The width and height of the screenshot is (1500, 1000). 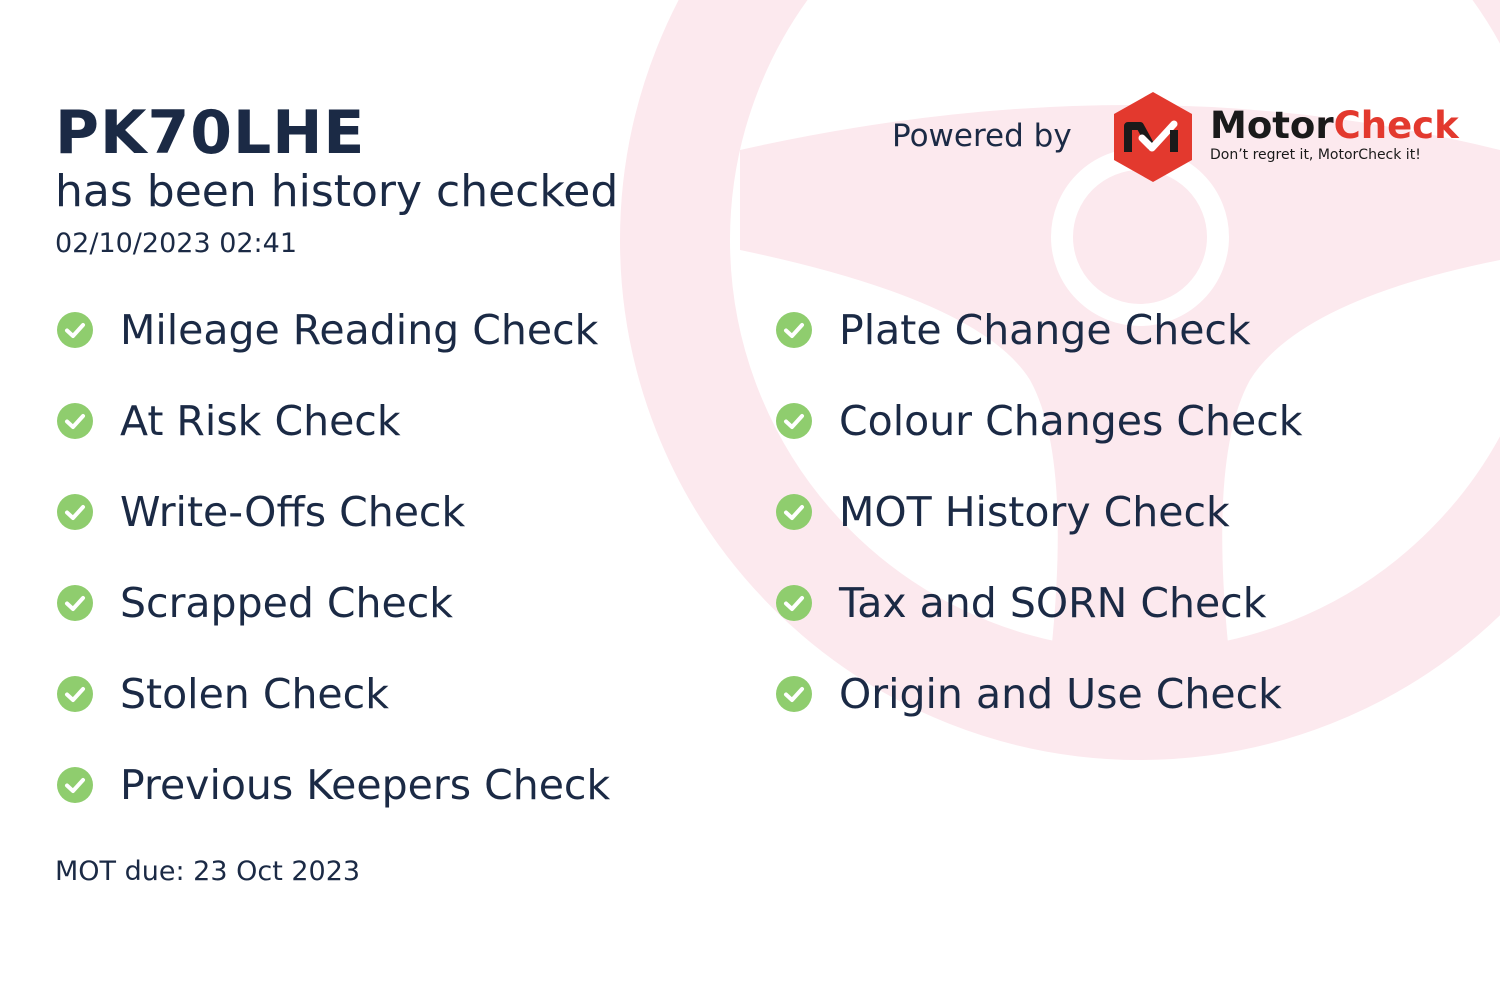 I want to click on check-label: Tax and SORN Check, so click(x=1053, y=603).